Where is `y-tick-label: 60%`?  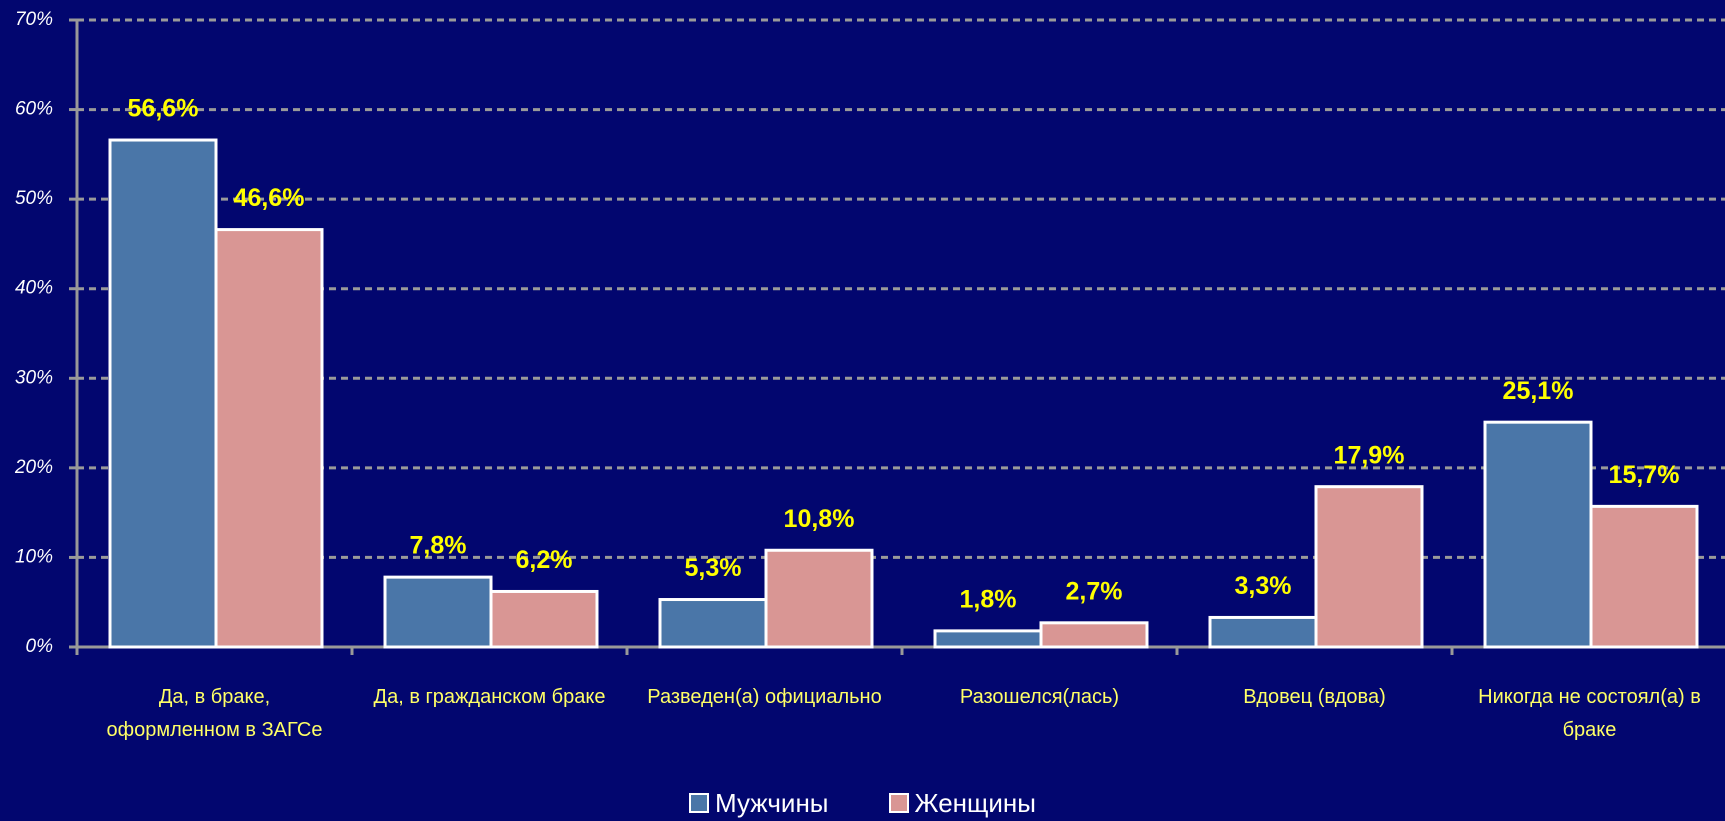
y-tick-label: 60% is located at coordinates (34, 109).